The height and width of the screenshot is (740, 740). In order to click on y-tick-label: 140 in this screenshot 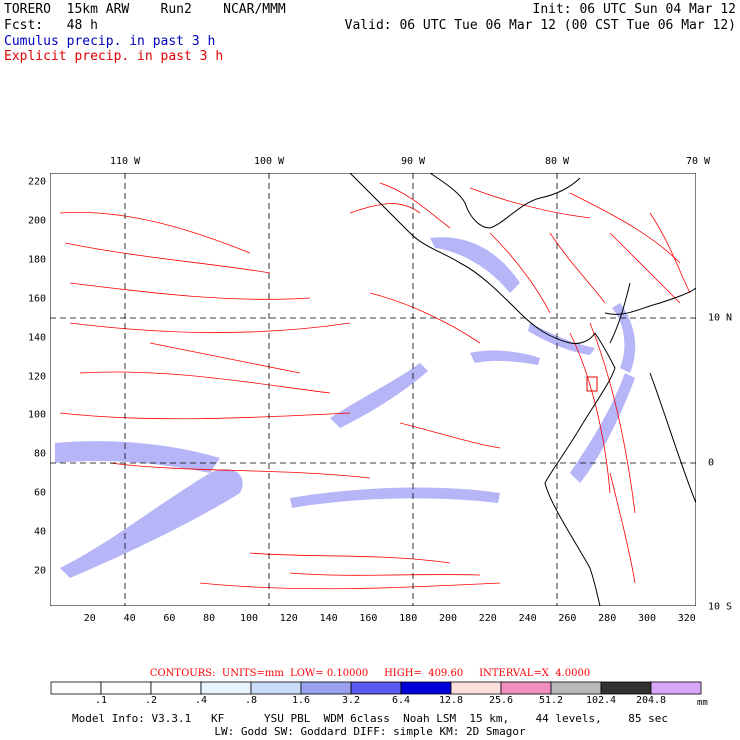, I will do `click(36, 338)`.